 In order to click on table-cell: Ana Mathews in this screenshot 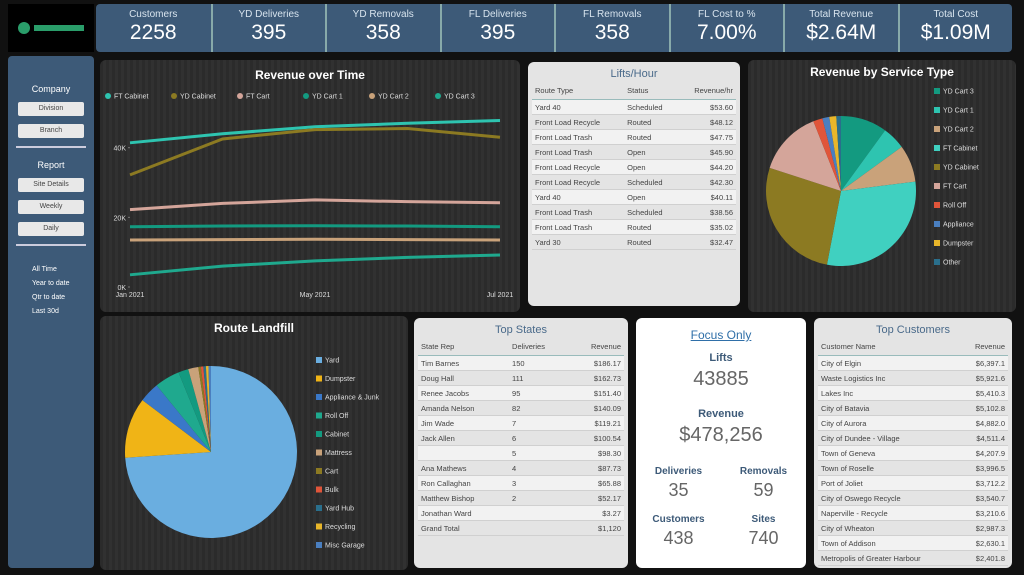, I will do `click(464, 468)`.